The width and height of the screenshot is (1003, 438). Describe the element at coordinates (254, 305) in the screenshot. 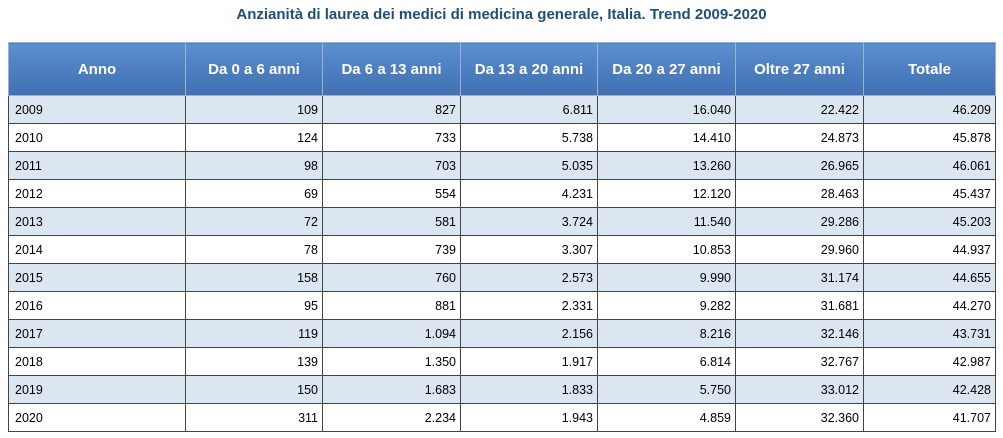

I see `value-cell: 95` at that location.